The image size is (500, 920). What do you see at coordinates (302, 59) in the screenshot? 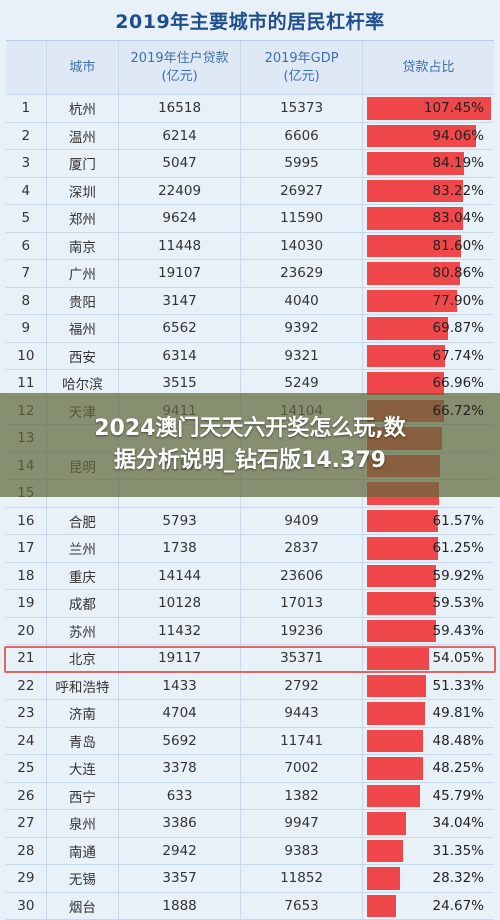
I see `header-gdp-line1: 2019年GDP` at bounding box center [302, 59].